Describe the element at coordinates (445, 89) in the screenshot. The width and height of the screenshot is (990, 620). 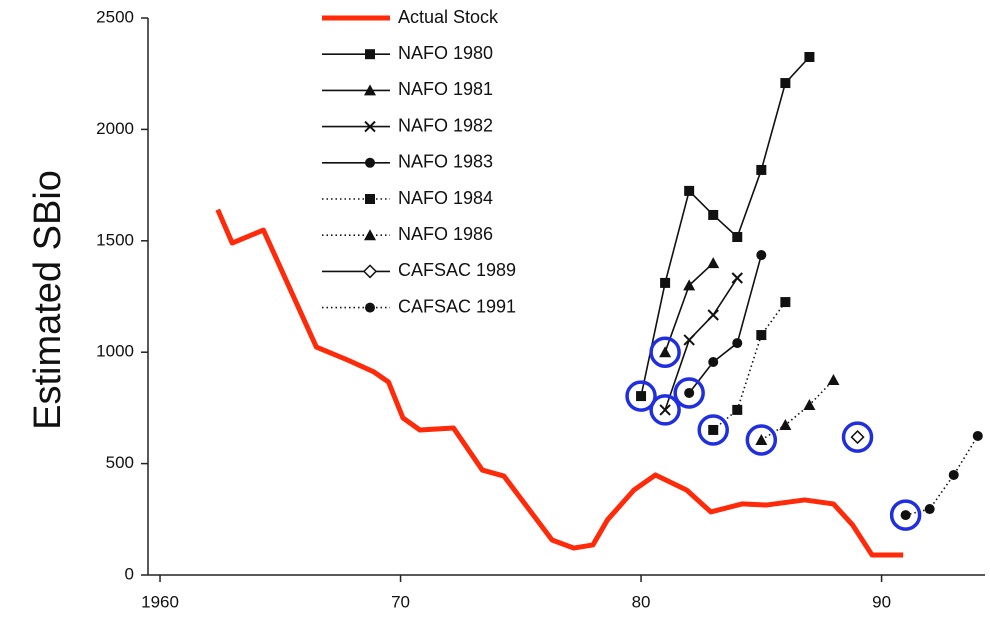
I see `legend-label: NAFO 1981` at that location.